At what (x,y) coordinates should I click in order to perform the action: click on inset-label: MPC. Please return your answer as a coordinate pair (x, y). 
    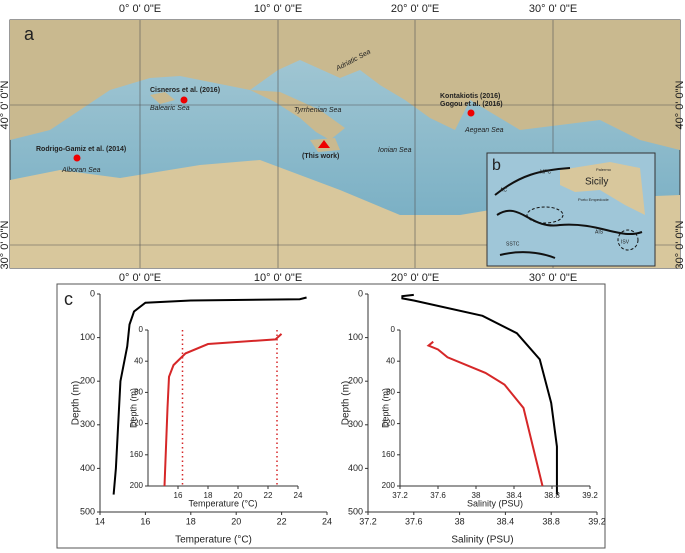
    Looking at the image, I should click on (546, 172).